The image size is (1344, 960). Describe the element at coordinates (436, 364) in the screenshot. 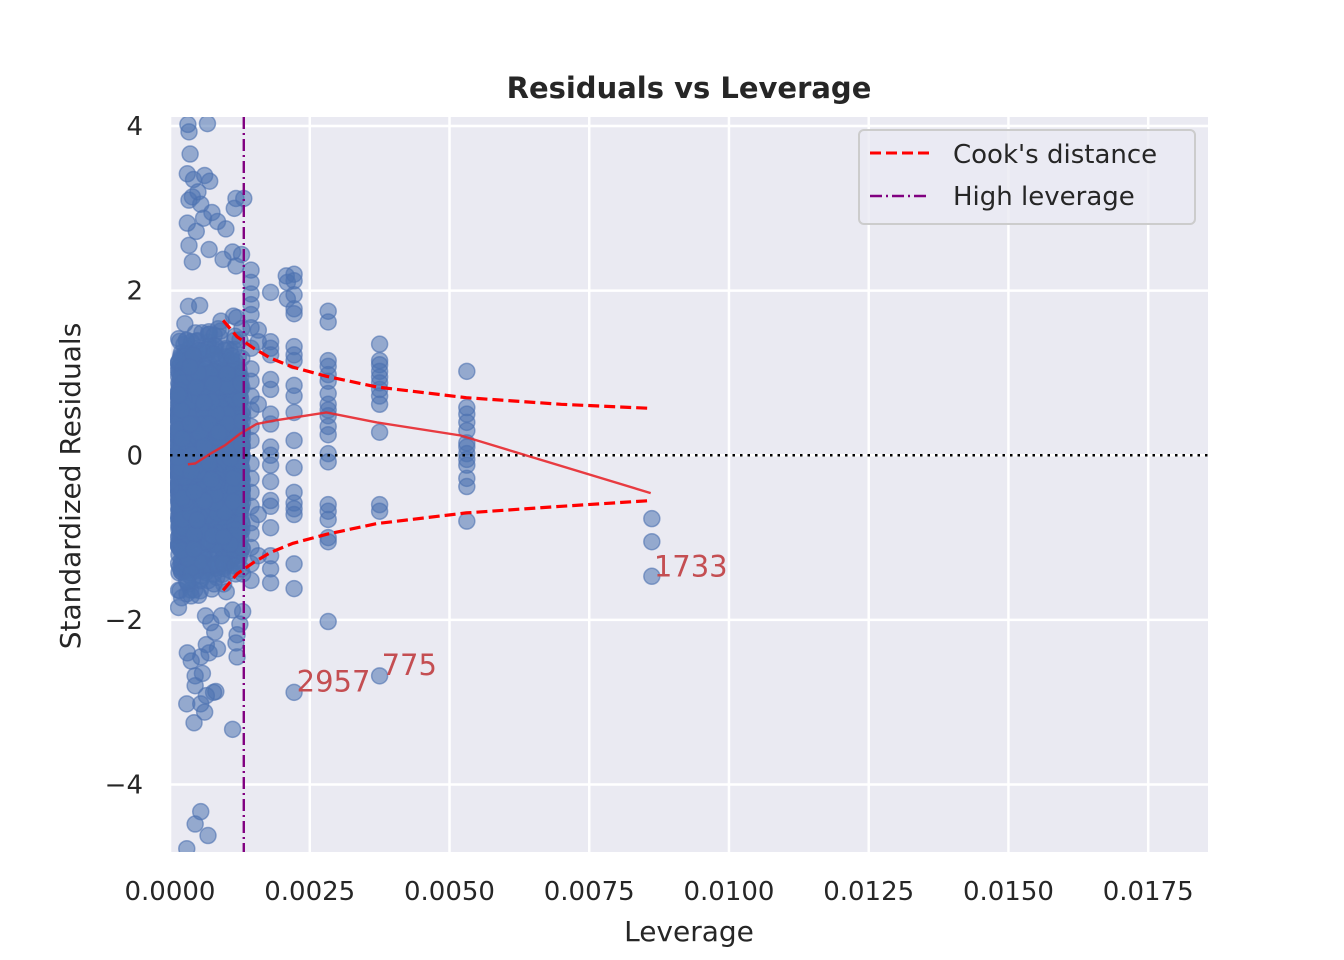

I see `cooks-distance-line` at that location.